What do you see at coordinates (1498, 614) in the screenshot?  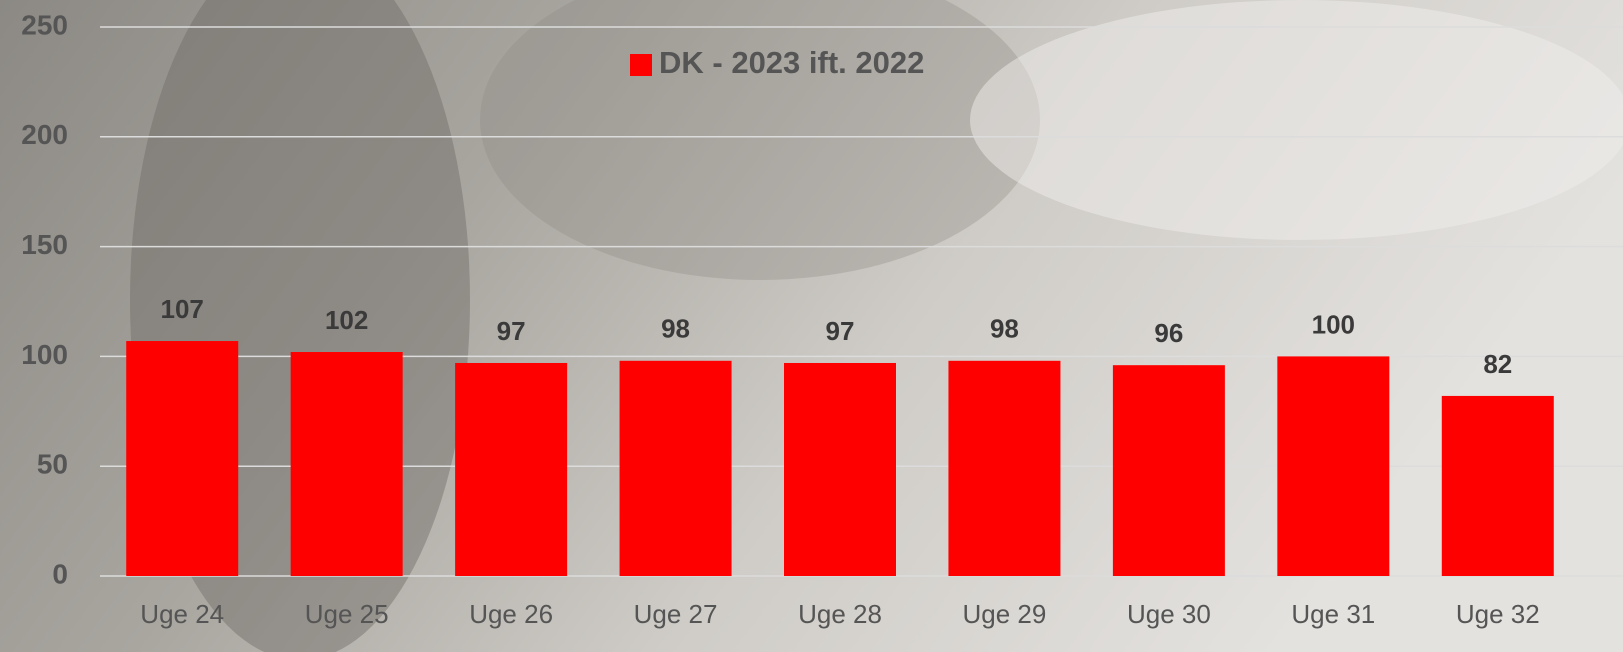 I see `x-tick-label: Uge 32` at bounding box center [1498, 614].